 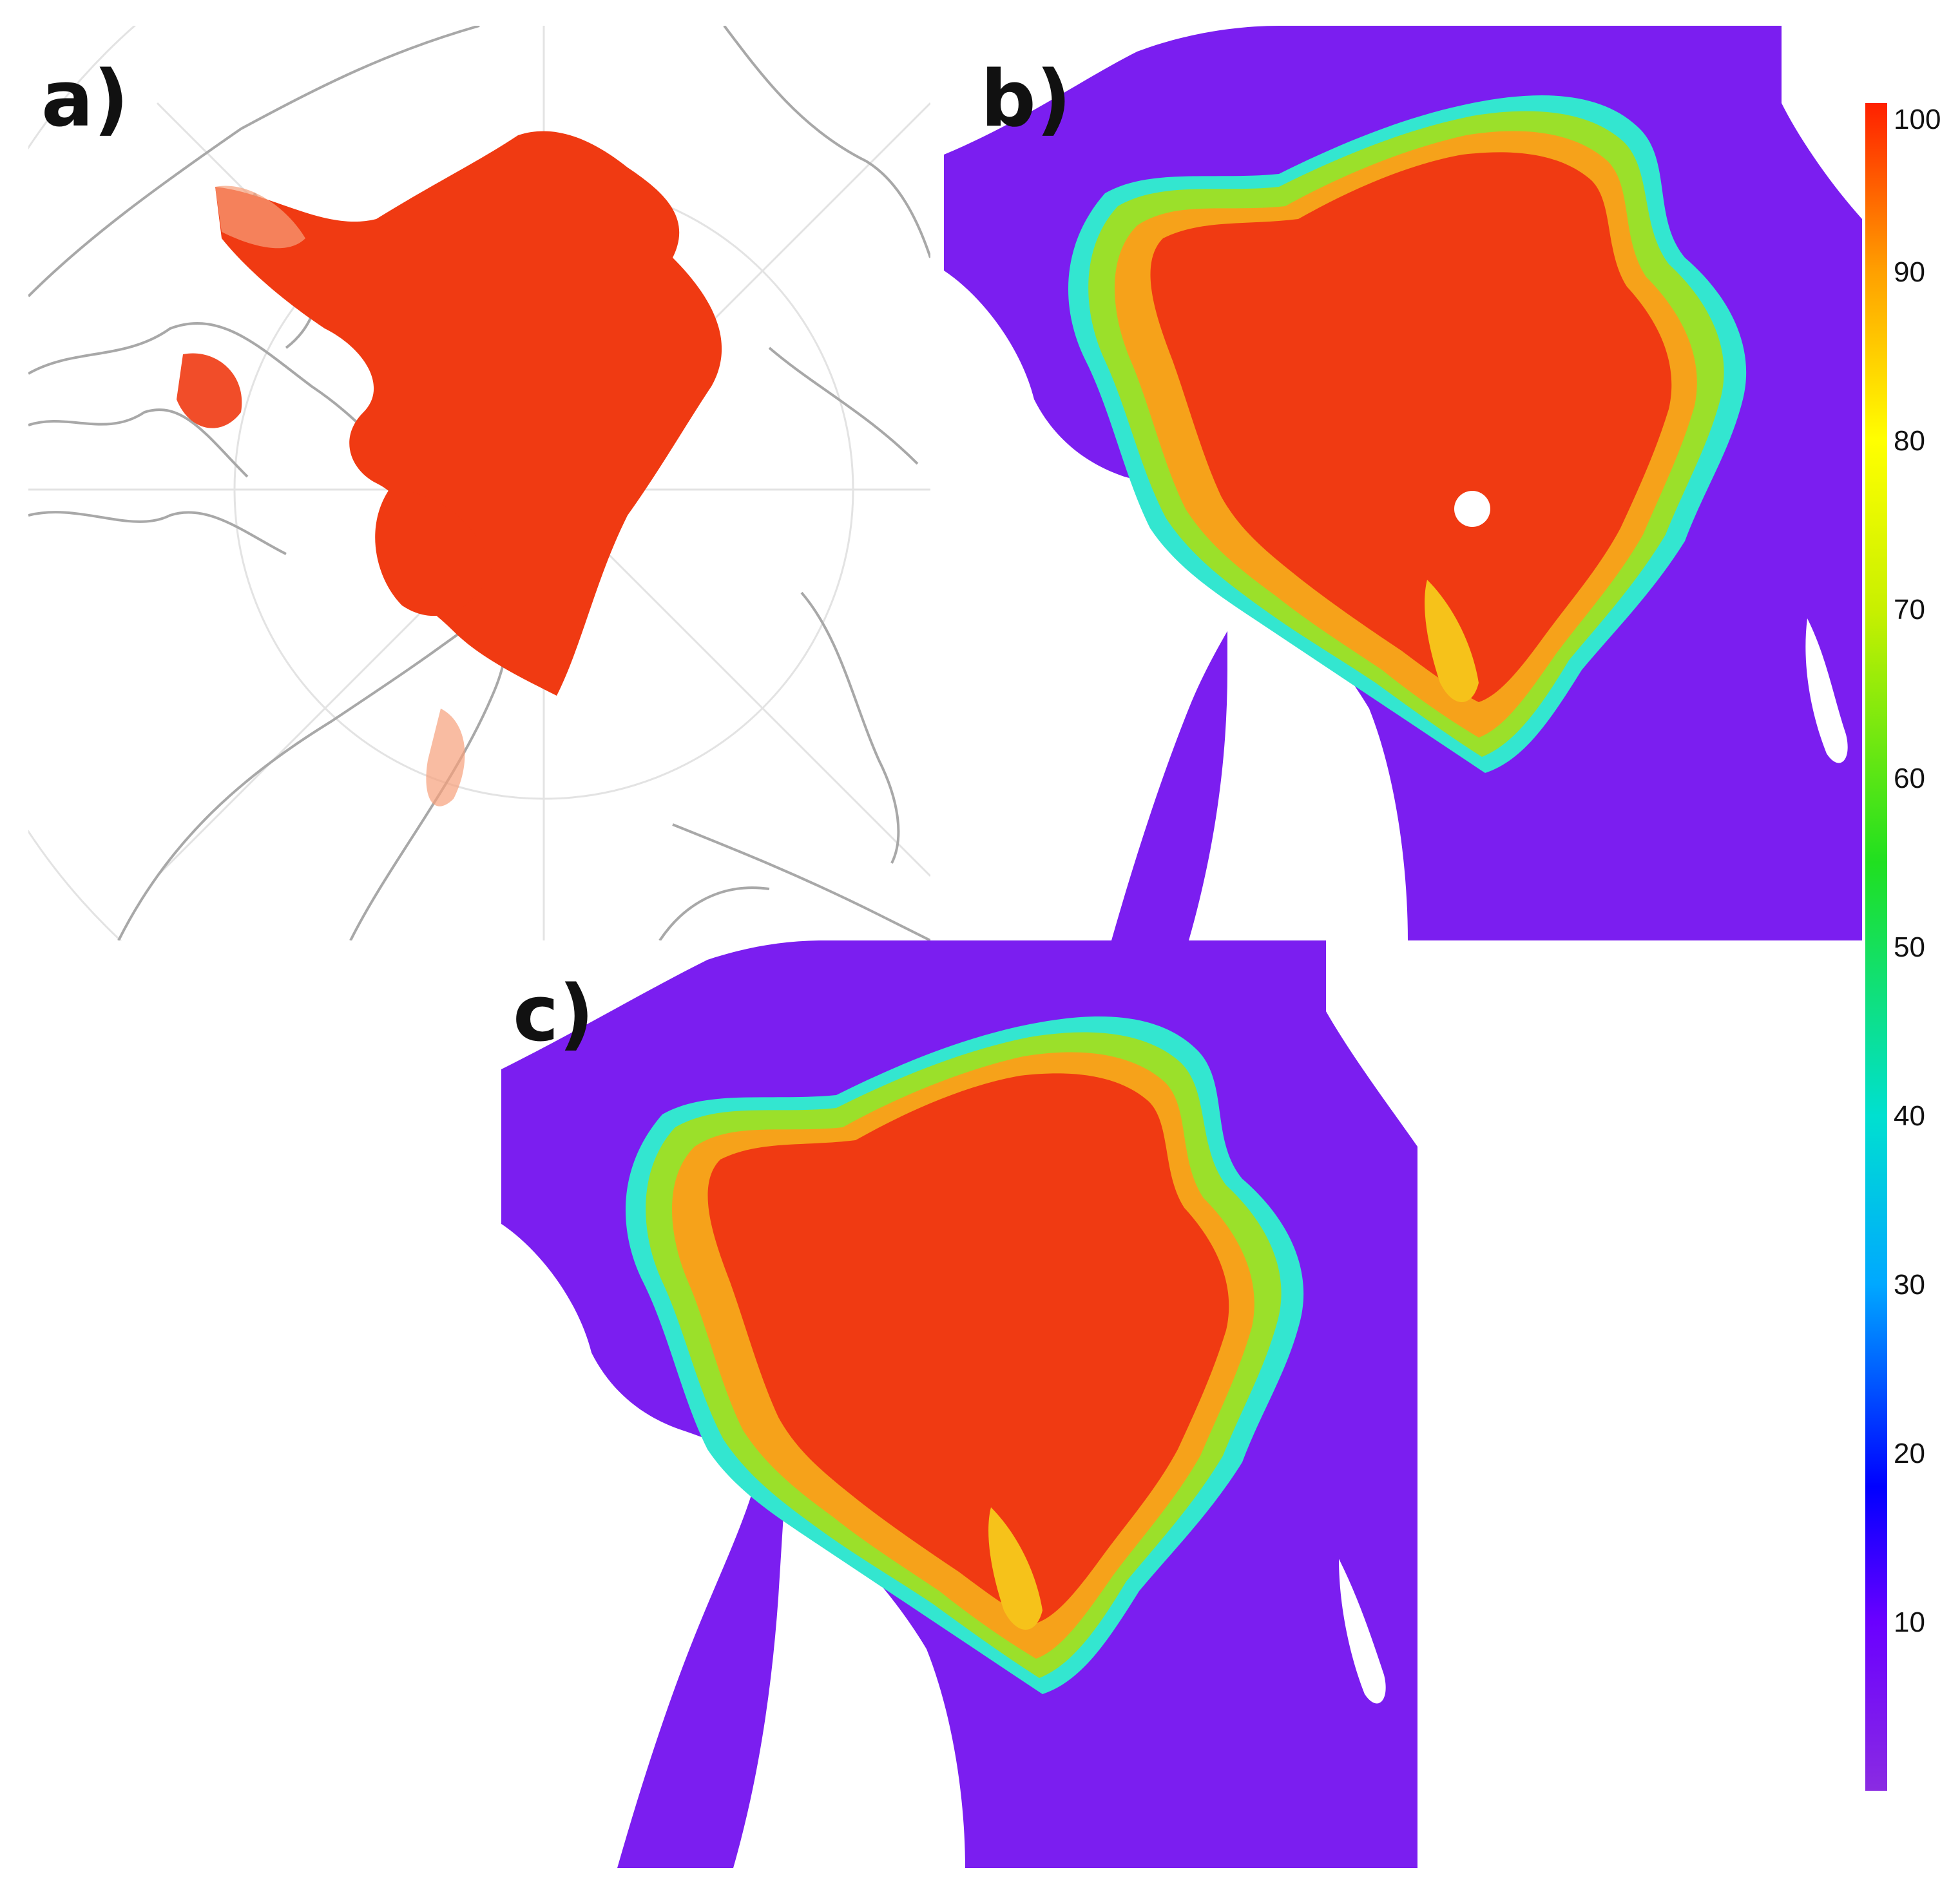 I want to click on ice-concentration-b, so click(x=1407, y=434).